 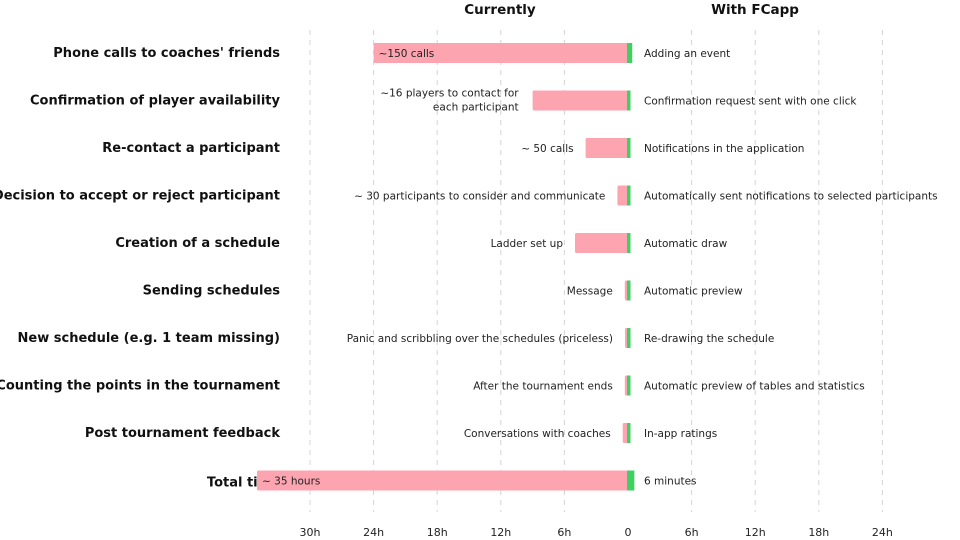 What do you see at coordinates (191, 148) in the screenshot?
I see `category-label: Re-contact a participant` at bounding box center [191, 148].